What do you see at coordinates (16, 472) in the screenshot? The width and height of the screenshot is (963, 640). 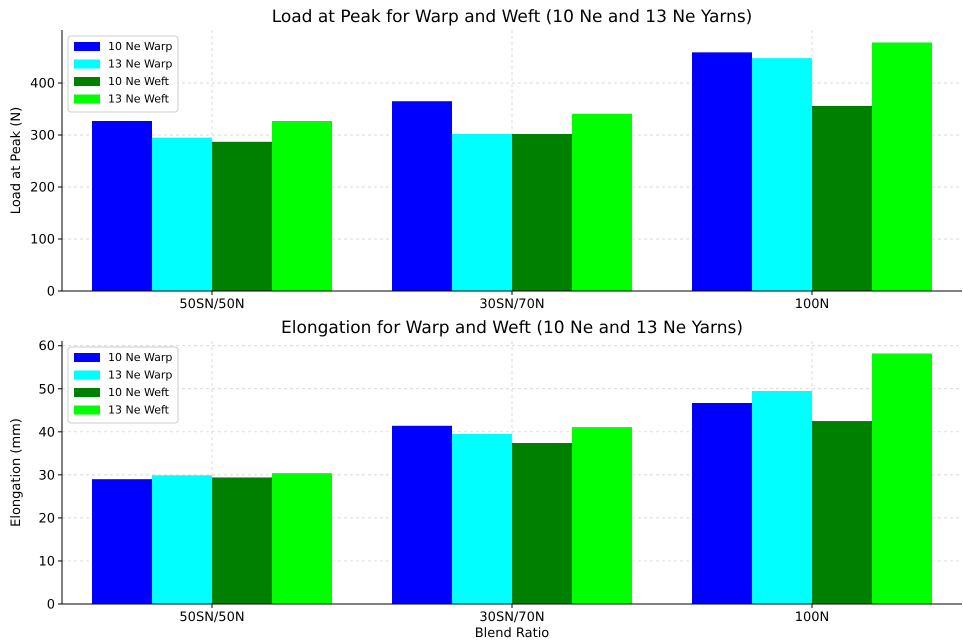 I see `y-axis-title: Elongation (mm)` at bounding box center [16, 472].